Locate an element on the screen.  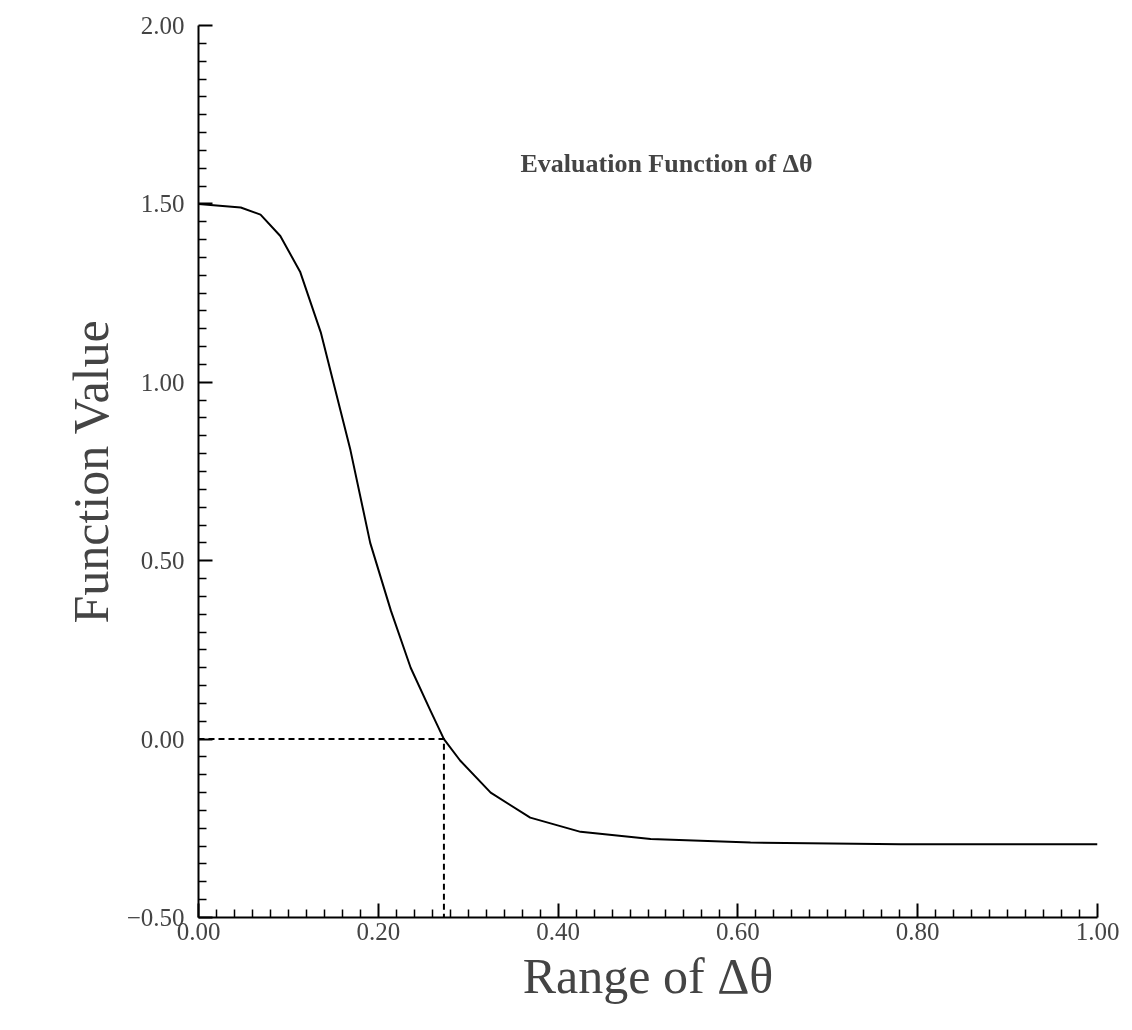
x-tick-label: 1.00 is located at coordinates (1097, 931).